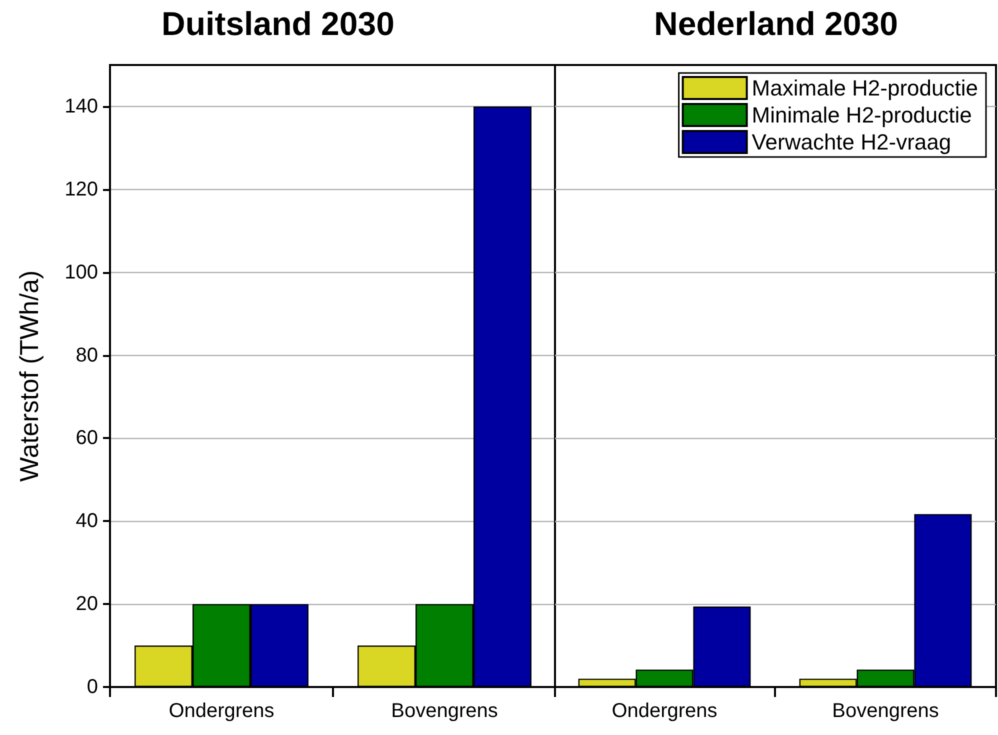 The height and width of the screenshot is (735, 998). Describe the element at coordinates (81, 272) in the screenshot. I see `y-tick-label: 100` at that location.